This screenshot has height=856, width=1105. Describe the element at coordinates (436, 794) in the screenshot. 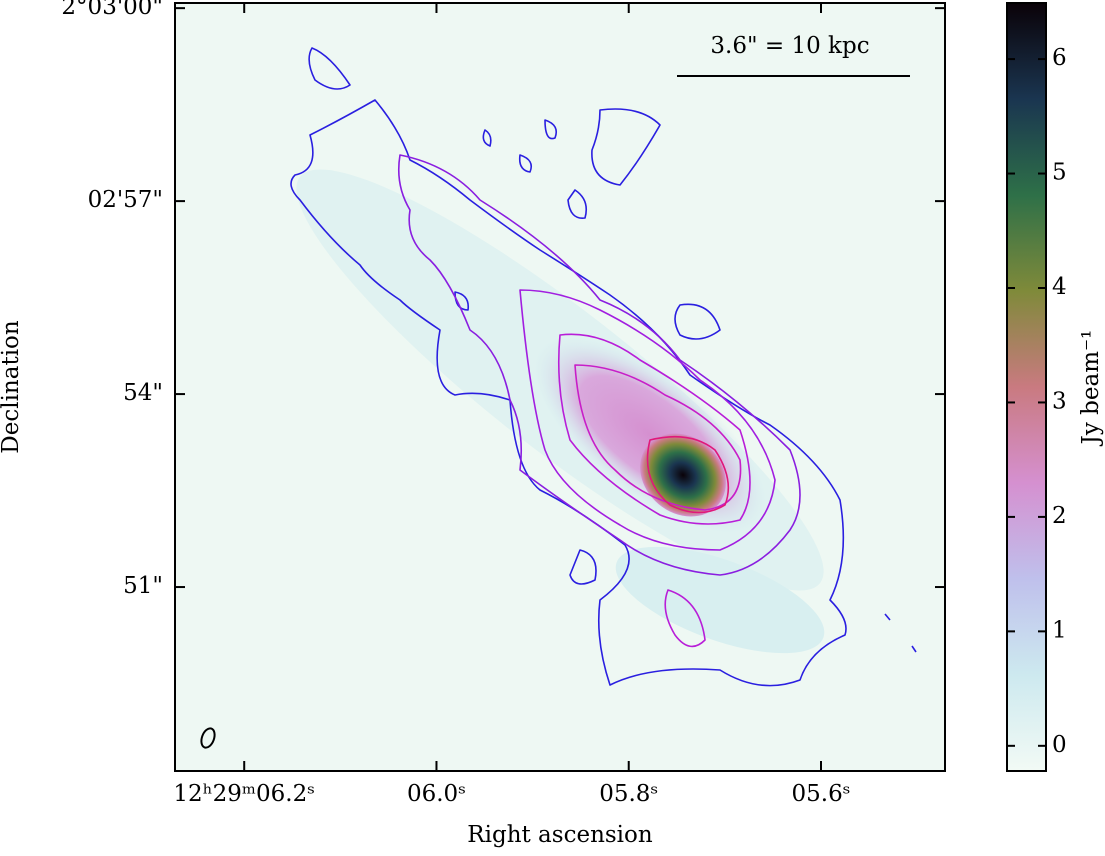

I see `x-tick-label: 06.0ˢ` at that location.